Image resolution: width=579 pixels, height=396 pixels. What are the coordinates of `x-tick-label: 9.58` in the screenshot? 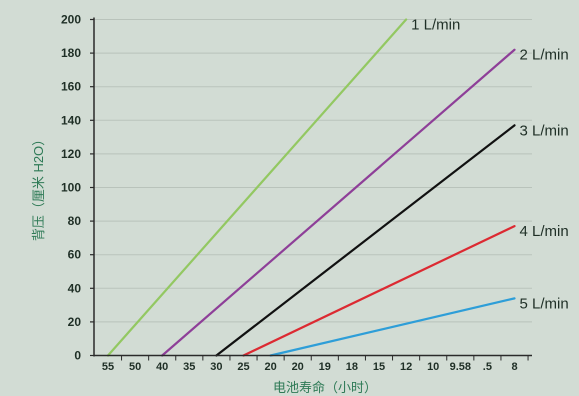 It's located at (460, 367).